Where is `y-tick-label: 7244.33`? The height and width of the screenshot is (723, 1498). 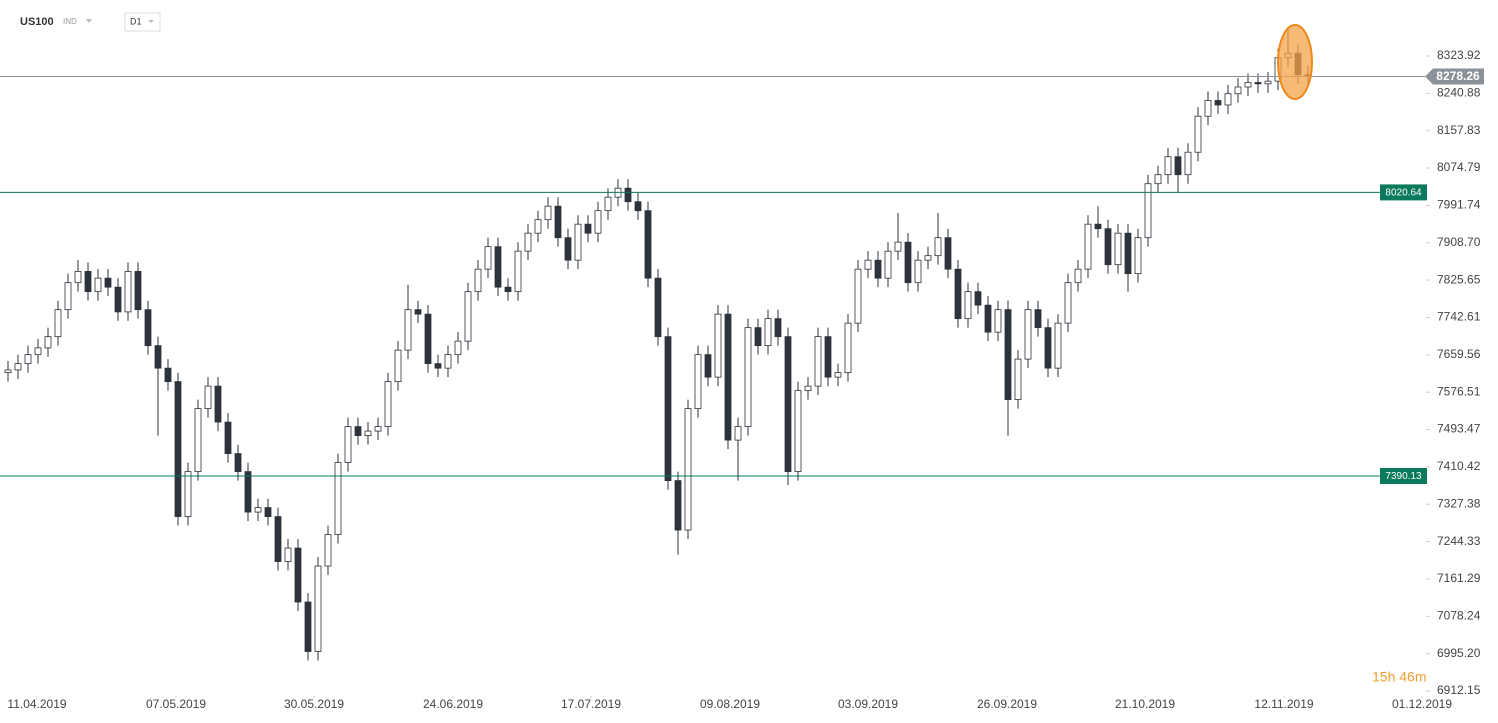
y-tick-label: 7244.33 is located at coordinates (1459, 541).